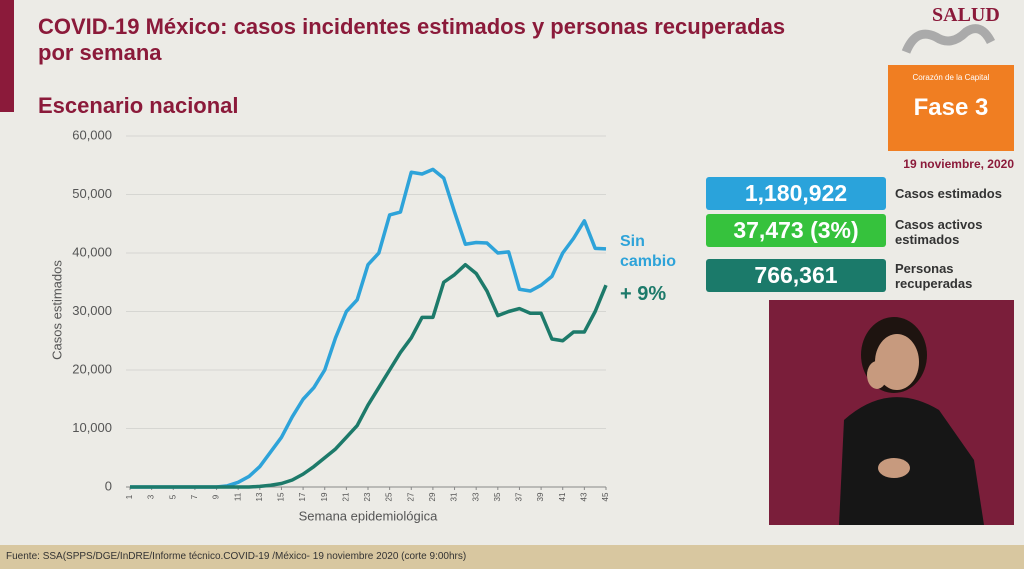 This screenshot has width=1024, height=569. Describe the element at coordinates (172, 496) in the screenshot. I see `x-tick-label: 5` at that location.